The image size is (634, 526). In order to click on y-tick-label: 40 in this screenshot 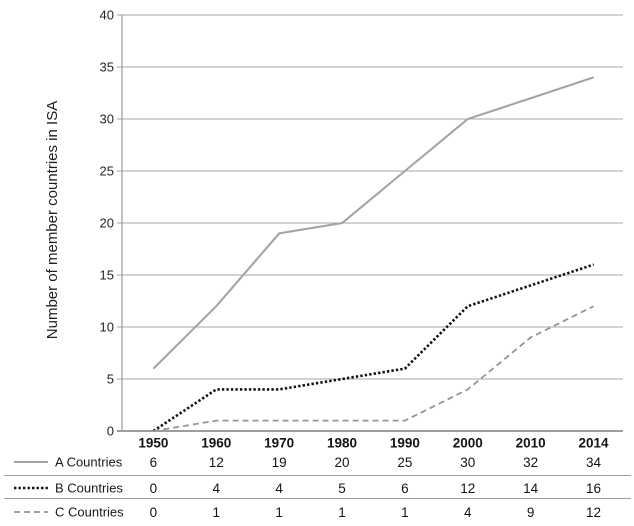, I will do `click(107, 15)`.